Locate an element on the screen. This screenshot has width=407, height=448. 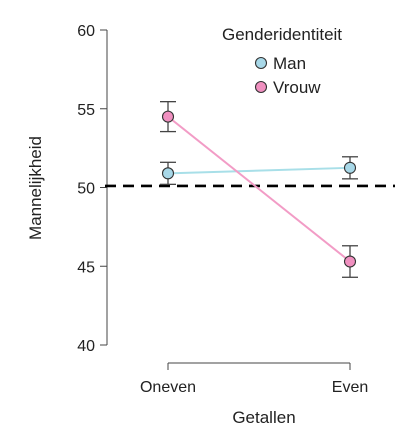
x-tick-label: Oneven is located at coordinates (168, 387).